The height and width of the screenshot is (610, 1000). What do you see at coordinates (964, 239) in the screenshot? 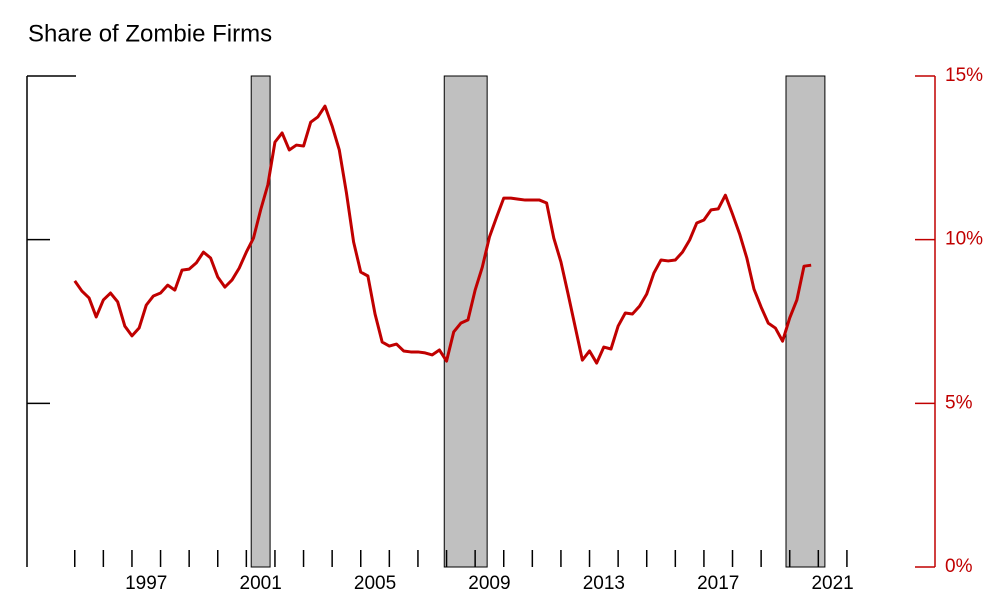
I see `y2-tick-label: 10%` at bounding box center [964, 239].